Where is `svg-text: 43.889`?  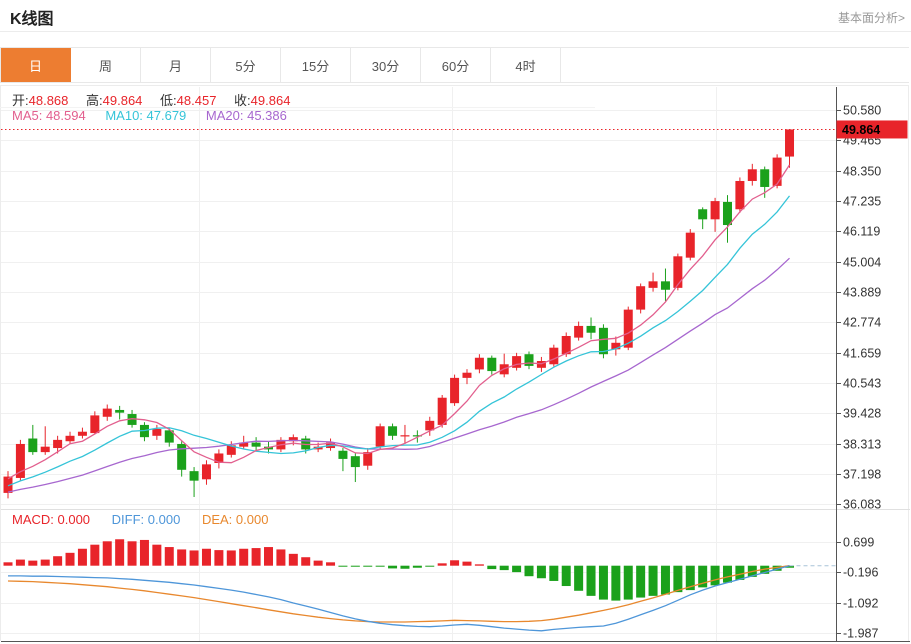
svg-text: 43.889 is located at coordinates (862, 293).